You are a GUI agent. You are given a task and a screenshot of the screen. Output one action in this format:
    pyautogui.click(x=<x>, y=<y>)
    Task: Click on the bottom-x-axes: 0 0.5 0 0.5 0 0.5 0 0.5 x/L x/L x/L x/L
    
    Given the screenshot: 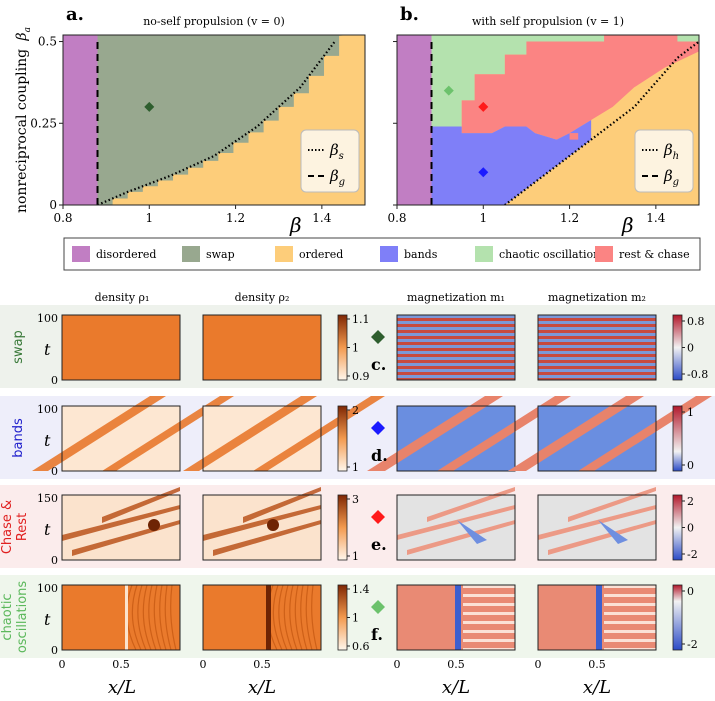 What is the action you would take?
    pyautogui.click(x=335, y=678)
    